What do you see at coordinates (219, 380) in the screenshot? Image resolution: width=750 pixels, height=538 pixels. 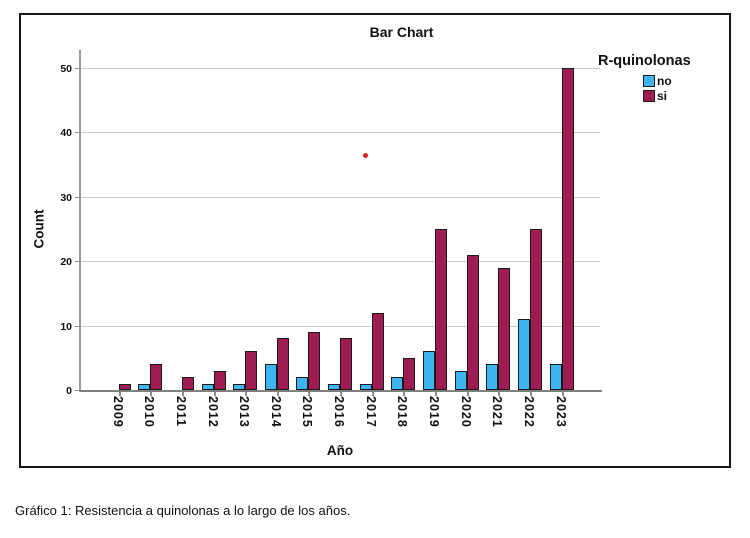 I see `bar-si-2012` at bounding box center [219, 380].